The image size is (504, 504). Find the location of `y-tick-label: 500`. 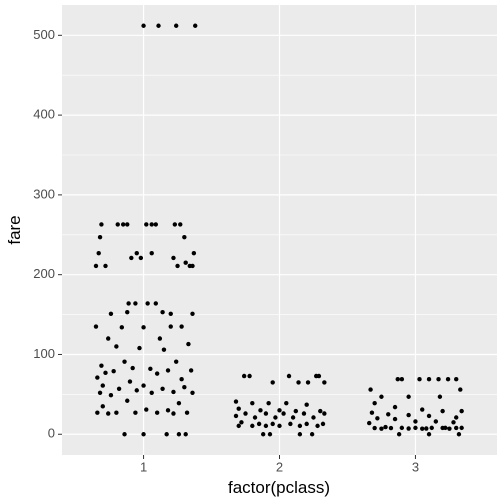

y-tick-label: 500 is located at coordinates (44, 34).